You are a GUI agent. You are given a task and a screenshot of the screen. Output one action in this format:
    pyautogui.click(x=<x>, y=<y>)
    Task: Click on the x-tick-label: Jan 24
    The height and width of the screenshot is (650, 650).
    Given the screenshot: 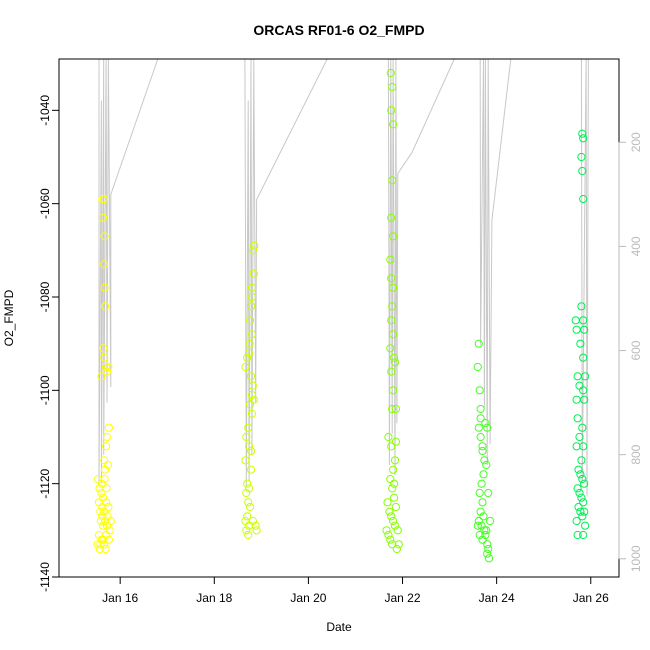 What is the action you would take?
    pyautogui.click(x=497, y=598)
    